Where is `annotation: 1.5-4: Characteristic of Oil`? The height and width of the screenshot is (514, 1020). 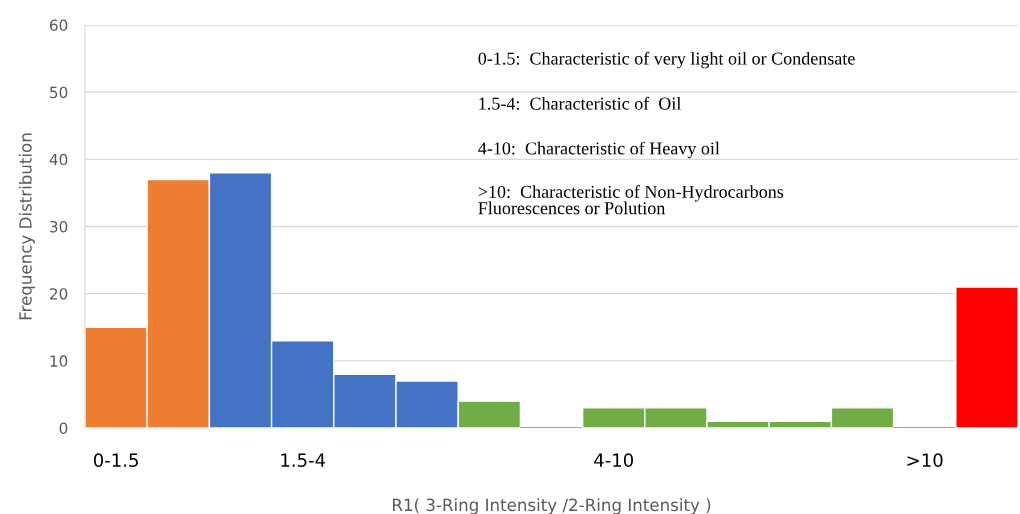 annotation: 1.5-4: Characteristic of Oil is located at coordinates (580, 103).